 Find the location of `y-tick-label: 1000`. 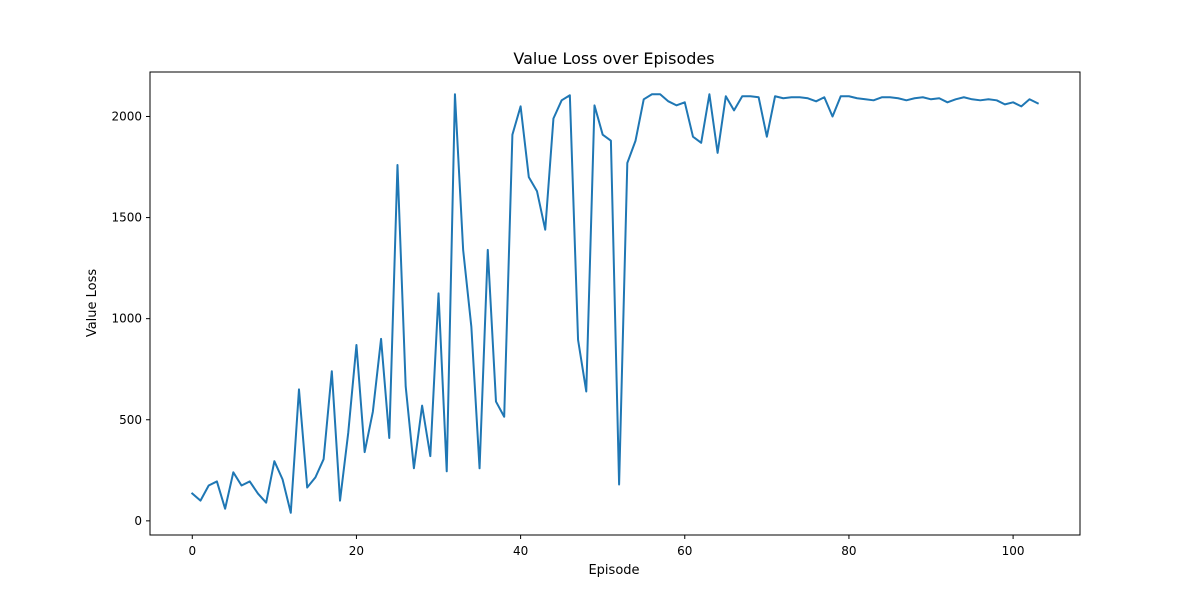

y-tick-label: 1000 is located at coordinates (126, 319).